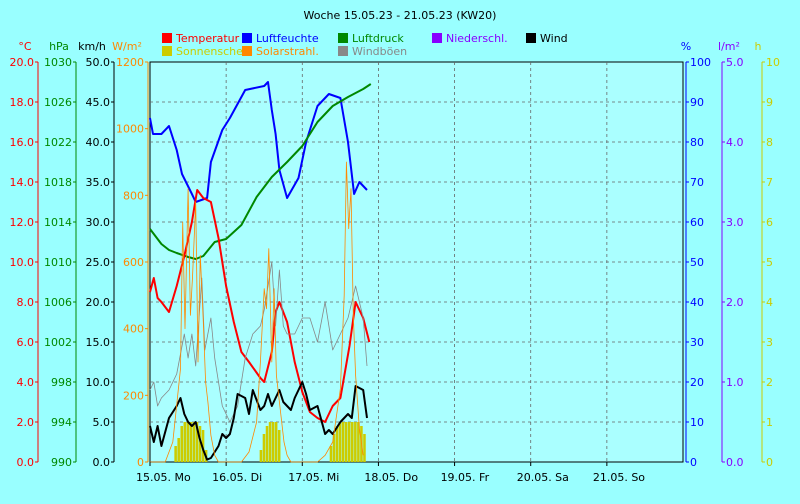 The image size is (800, 504). What do you see at coordinates (58, 262) in the screenshot?
I see `axis-tick-label-press: 1010` at bounding box center [58, 262].